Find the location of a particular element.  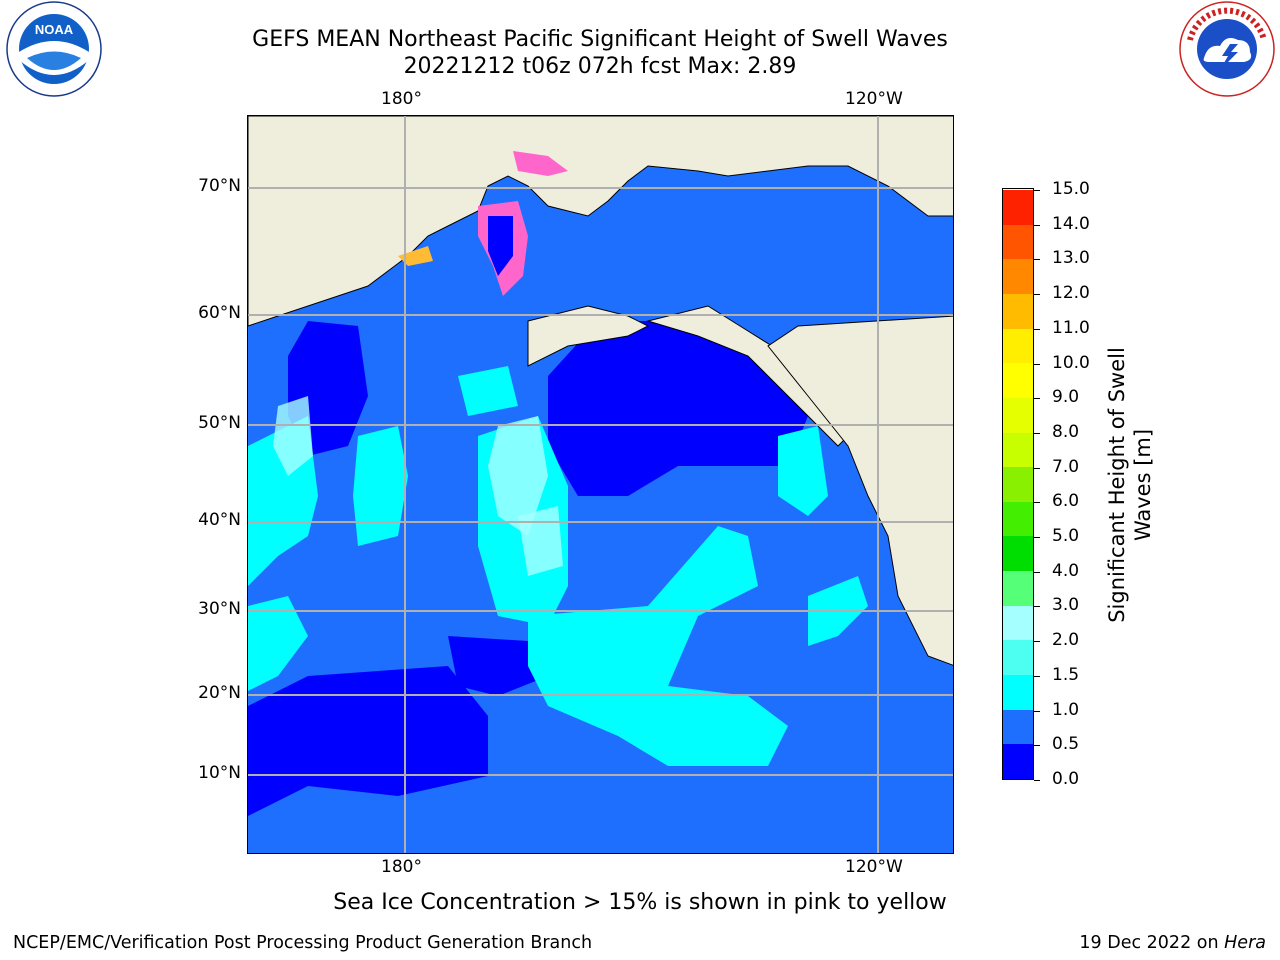

colorbar-tick-label: 14.0 is located at coordinates (1071, 223).